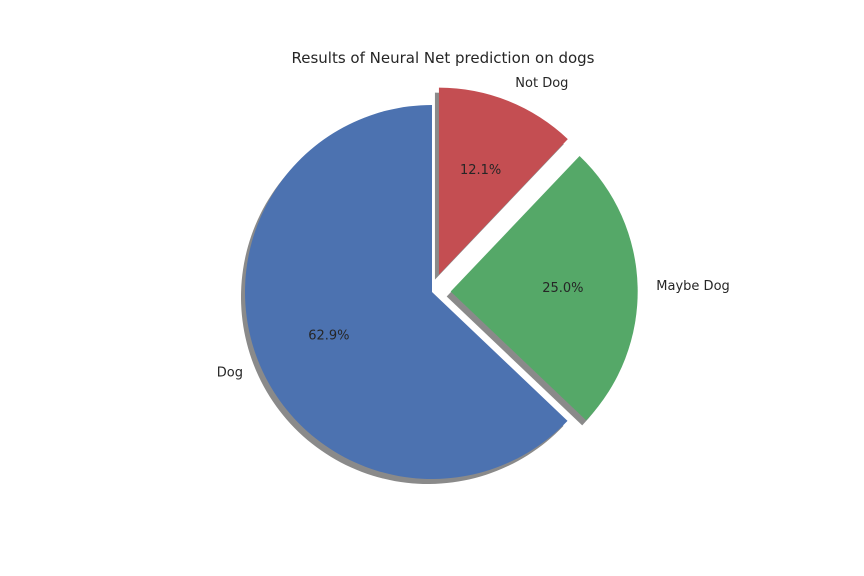  What do you see at coordinates (692, 286) in the screenshot?
I see `slice-label-maybe-dog: Maybe Dog` at bounding box center [692, 286].